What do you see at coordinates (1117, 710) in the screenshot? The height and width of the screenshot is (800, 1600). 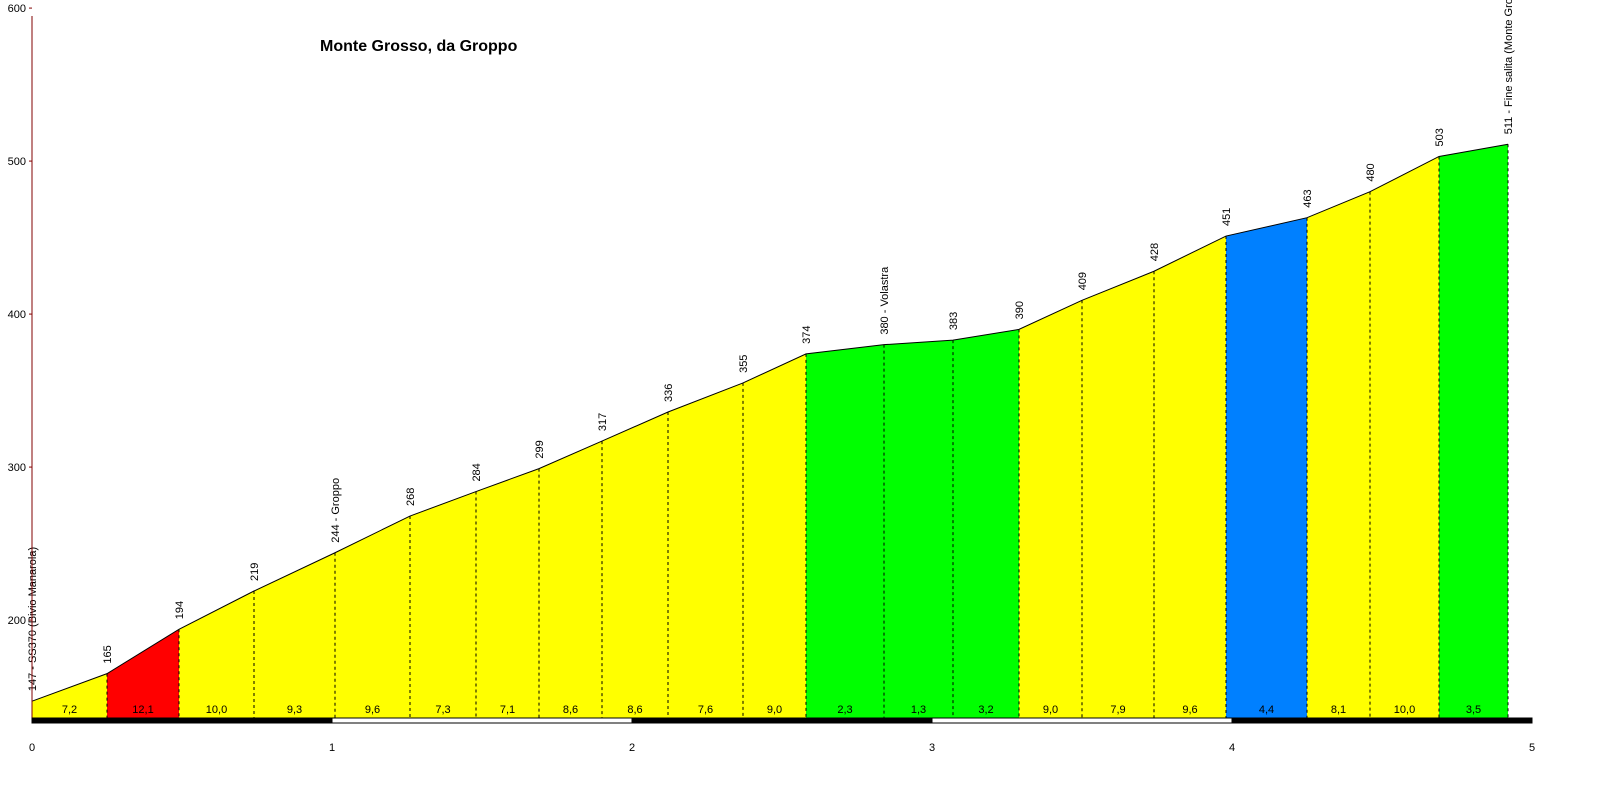 I see `gradient-label: 7,9` at bounding box center [1117, 710].